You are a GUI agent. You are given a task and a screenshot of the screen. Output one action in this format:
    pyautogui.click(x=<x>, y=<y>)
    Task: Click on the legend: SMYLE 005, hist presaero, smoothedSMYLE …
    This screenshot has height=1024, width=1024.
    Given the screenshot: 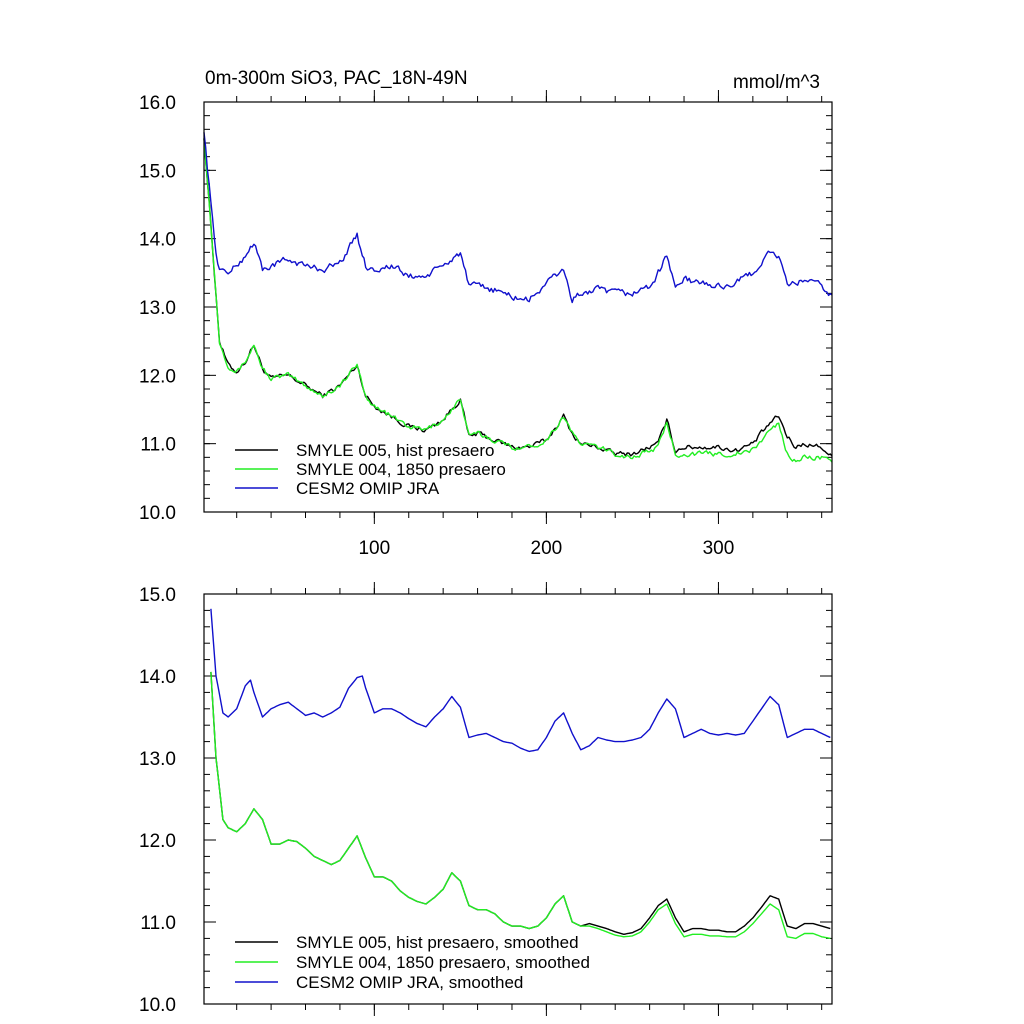 What is the action you would take?
    pyautogui.click(x=412, y=962)
    